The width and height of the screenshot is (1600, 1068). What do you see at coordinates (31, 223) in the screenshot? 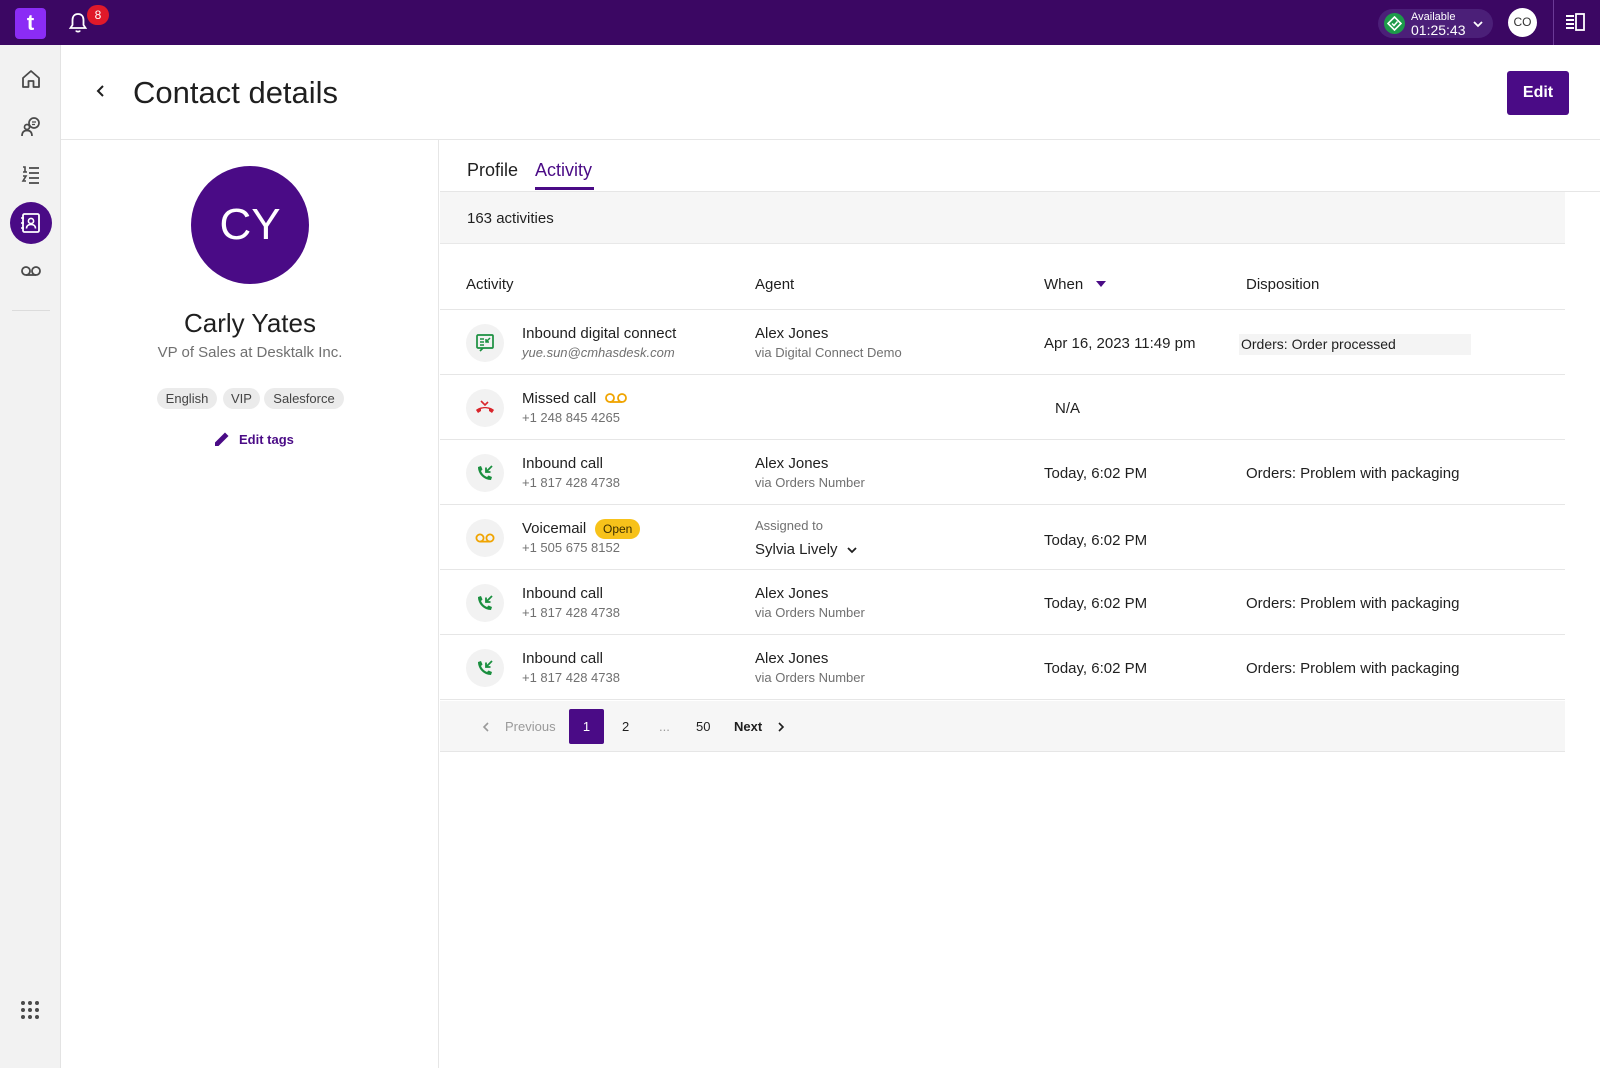
I see `nav-contacts` at bounding box center [31, 223].